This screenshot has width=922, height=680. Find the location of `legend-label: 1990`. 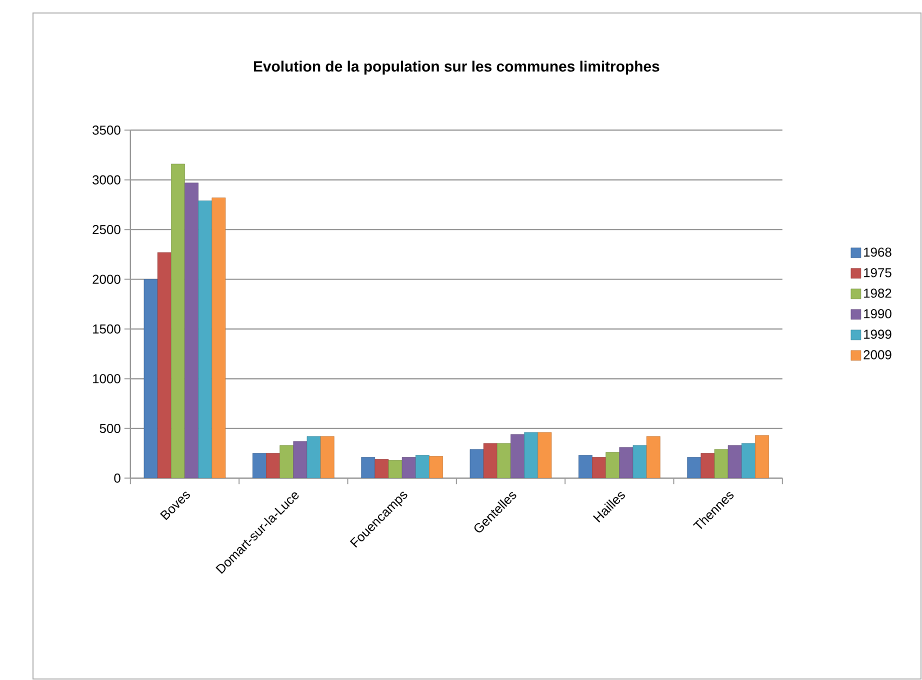

legend-label: 1990 is located at coordinates (878, 313).